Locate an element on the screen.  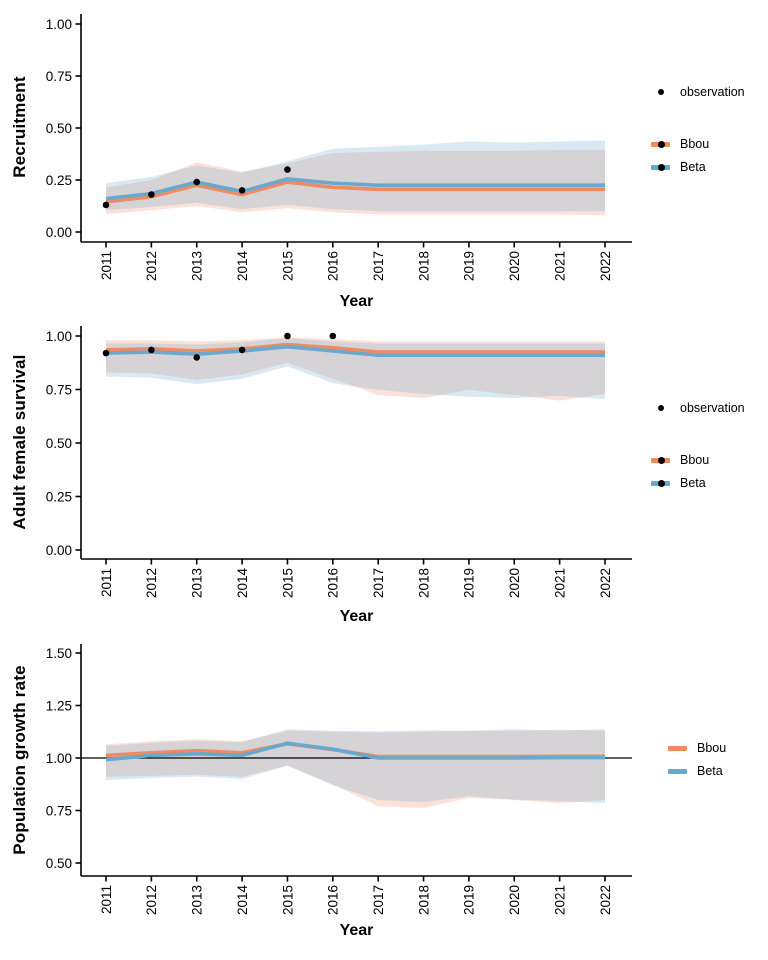
legend: Bbou Beta is located at coordinates (696, 759).